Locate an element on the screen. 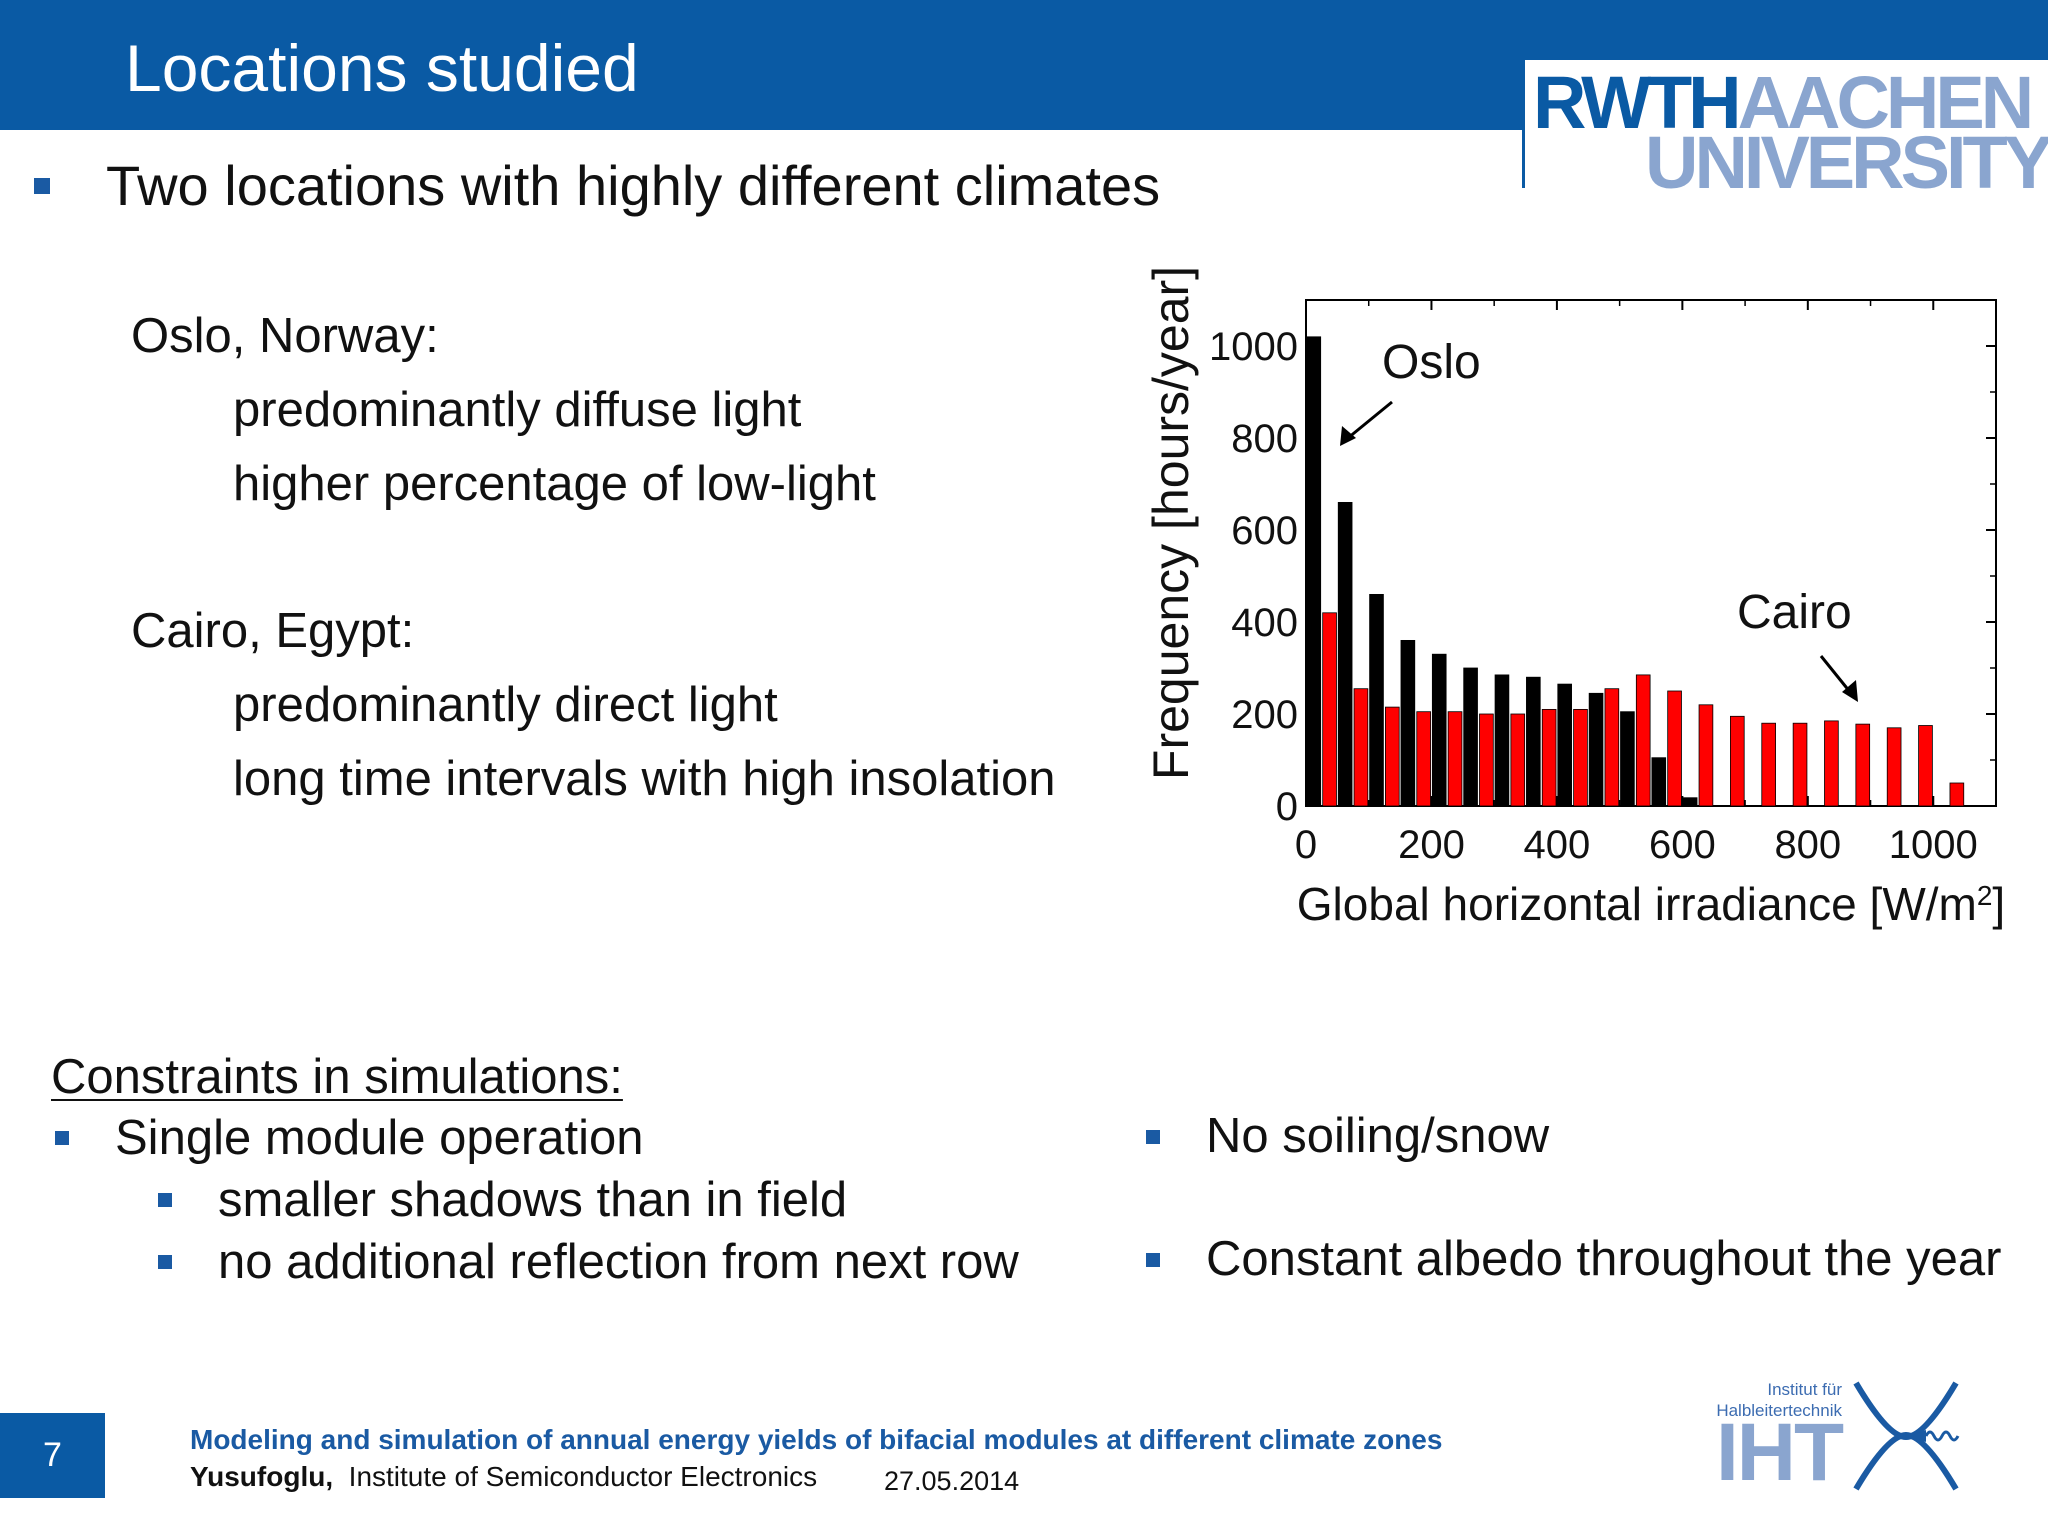  y-axis-label: Frequency [hours/year] is located at coordinates (1171, 523).